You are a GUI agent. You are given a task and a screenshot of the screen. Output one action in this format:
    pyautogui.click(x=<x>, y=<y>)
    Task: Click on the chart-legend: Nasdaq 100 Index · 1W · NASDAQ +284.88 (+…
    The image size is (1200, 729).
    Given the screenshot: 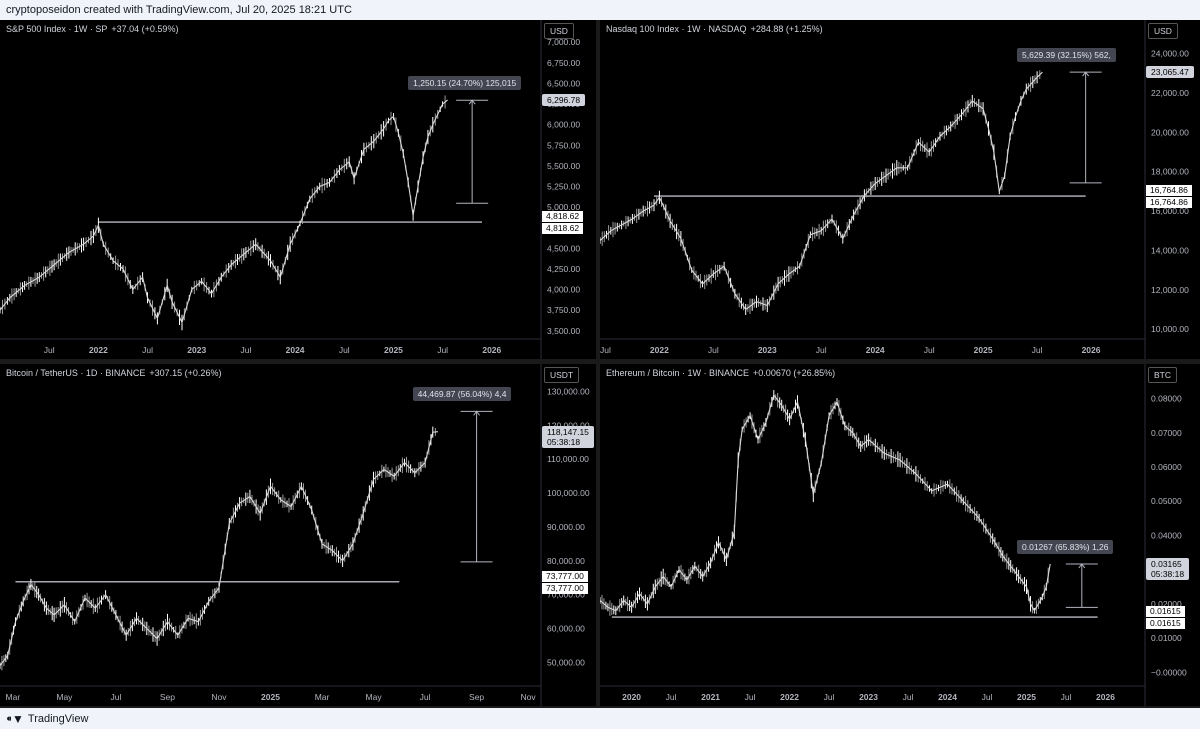 What is the action you would take?
    pyautogui.click(x=714, y=29)
    